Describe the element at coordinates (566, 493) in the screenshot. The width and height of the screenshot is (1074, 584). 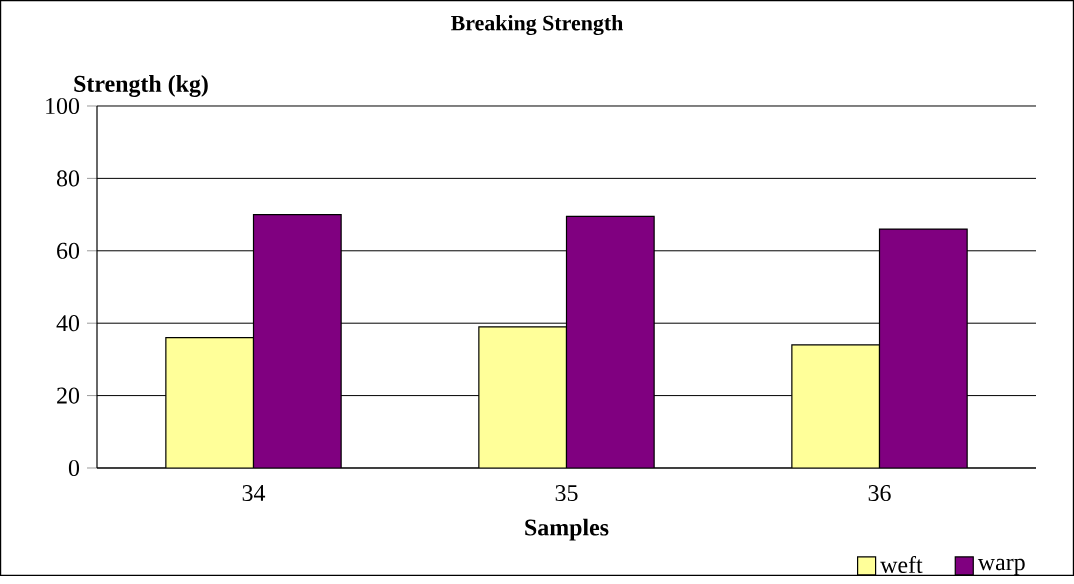
I see `x-tick-label: 35` at that location.